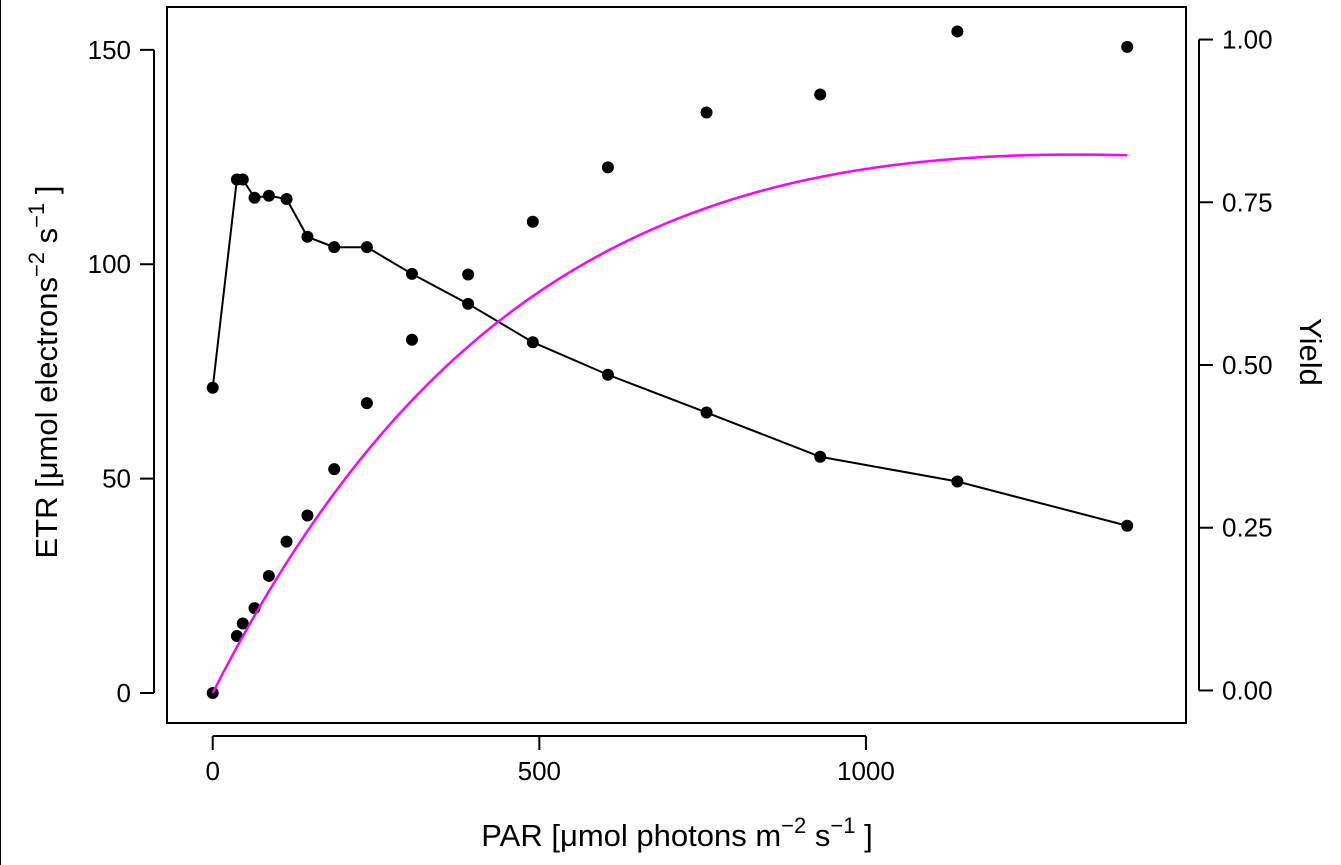 Image resolution: width=1341 pixels, height=865 pixels. What do you see at coordinates (1310, 352) in the screenshot?
I see `y-right-axis-title: Yield` at bounding box center [1310, 352].